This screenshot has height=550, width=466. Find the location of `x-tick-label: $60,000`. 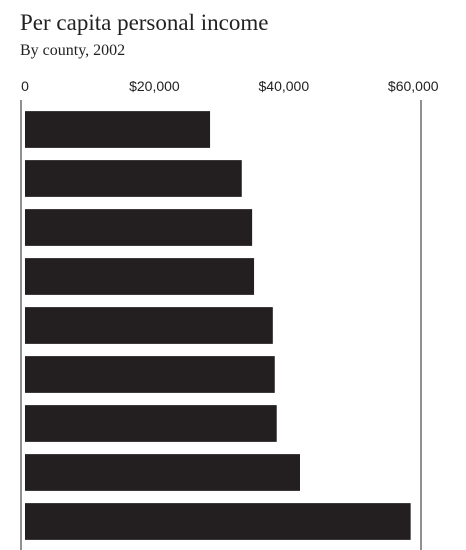

x-tick-label: $60,000 is located at coordinates (413, 86).